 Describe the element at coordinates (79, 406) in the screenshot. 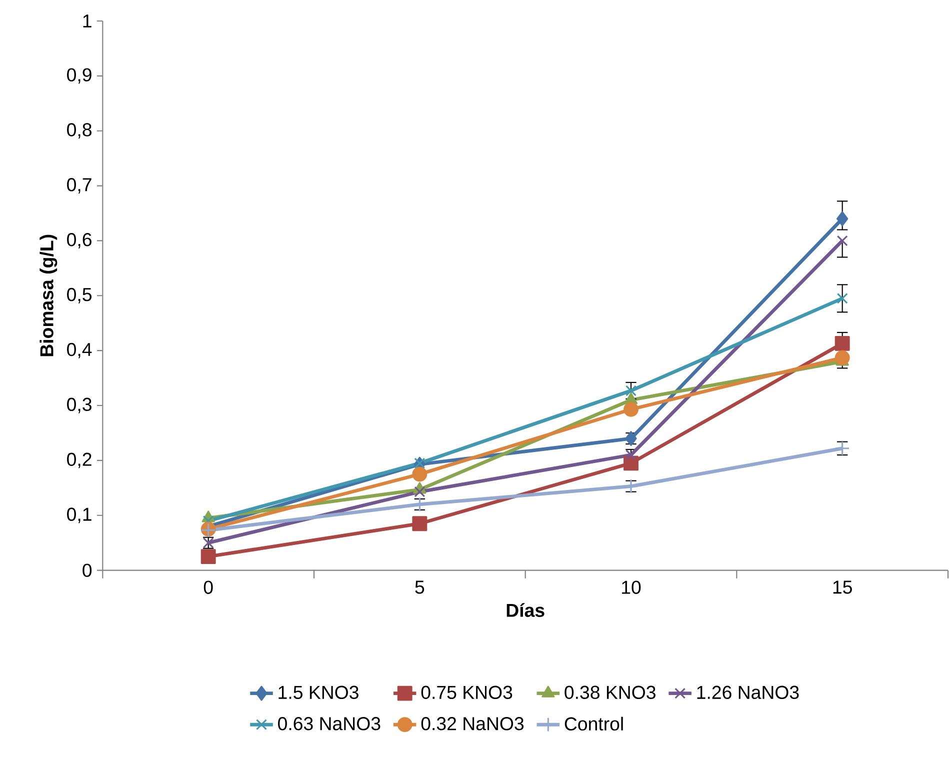

I see `y-tick-label: 0,3` at that location.